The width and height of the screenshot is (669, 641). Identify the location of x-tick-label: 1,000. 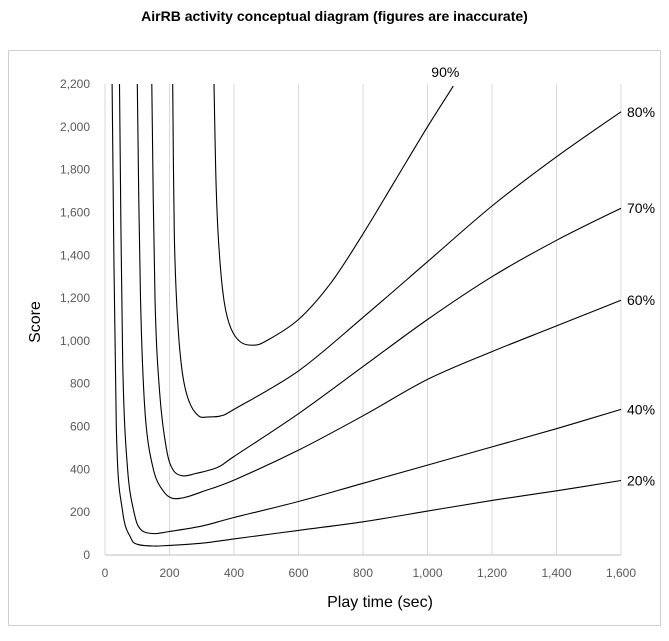
(427, 573).